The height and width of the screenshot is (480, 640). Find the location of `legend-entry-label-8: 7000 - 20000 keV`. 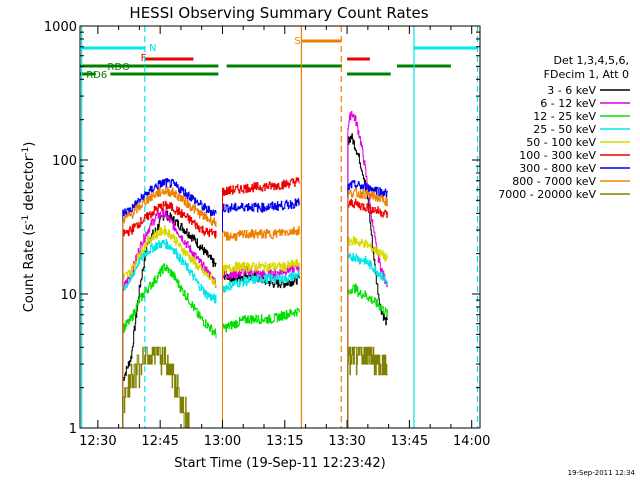

legend-entry-label-8: 7000 - 20000 keV is located at coordinates (547, 194).